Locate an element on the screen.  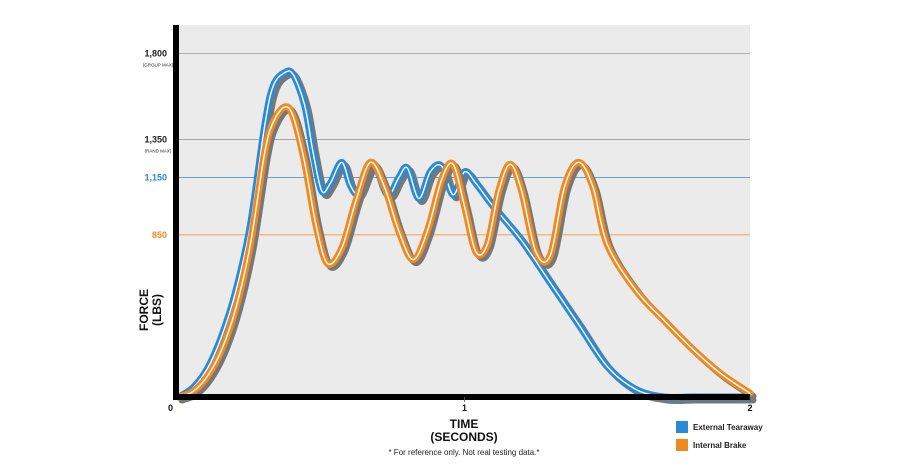
x-axis-label: TIME (SECONDS) is located at coordinates (463, 430).